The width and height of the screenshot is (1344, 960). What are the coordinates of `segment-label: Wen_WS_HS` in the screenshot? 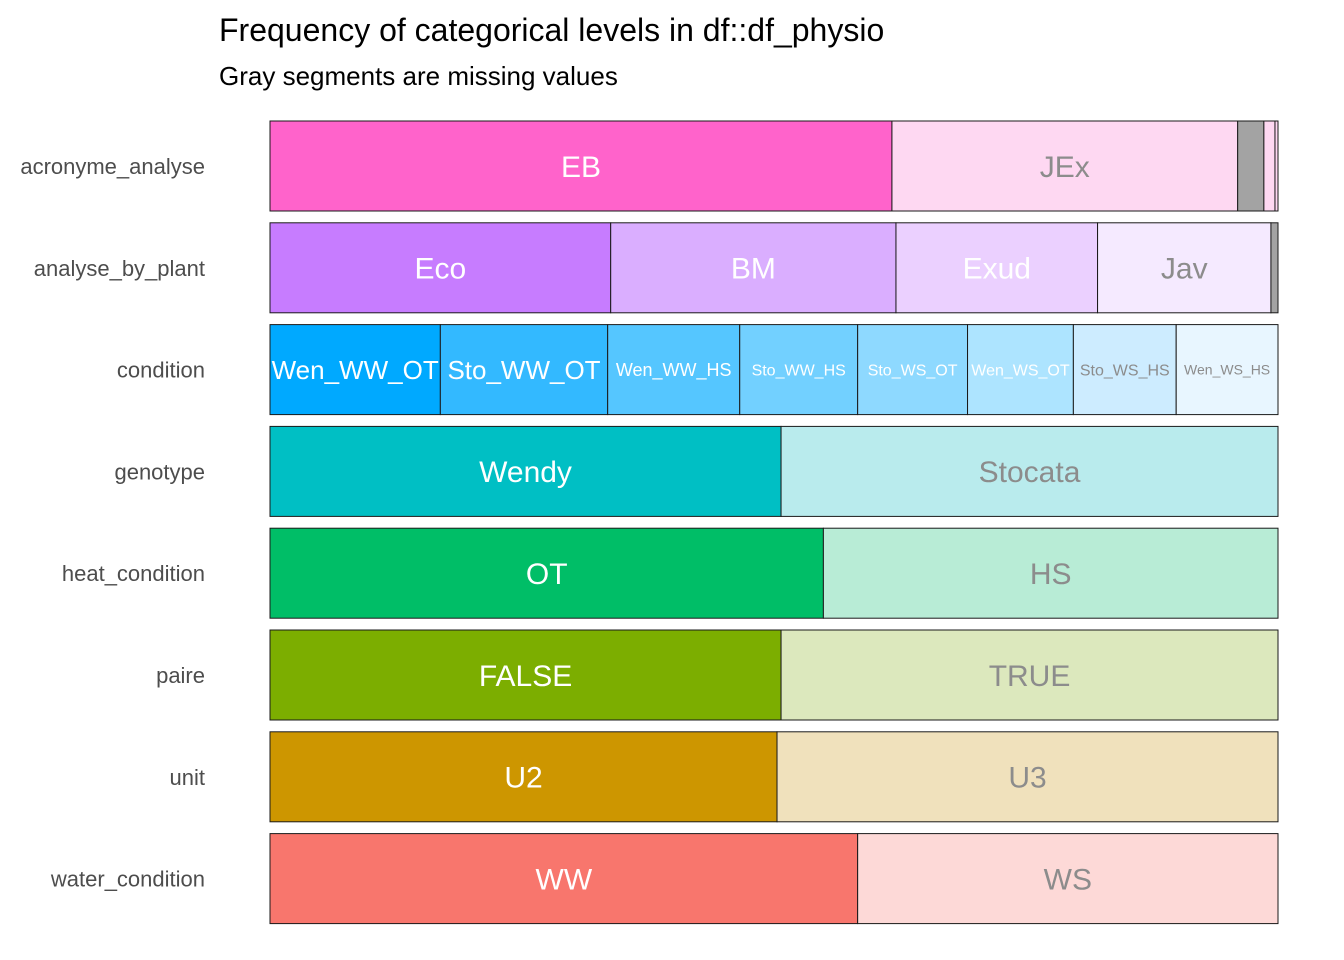 It's located at (1227, 370).